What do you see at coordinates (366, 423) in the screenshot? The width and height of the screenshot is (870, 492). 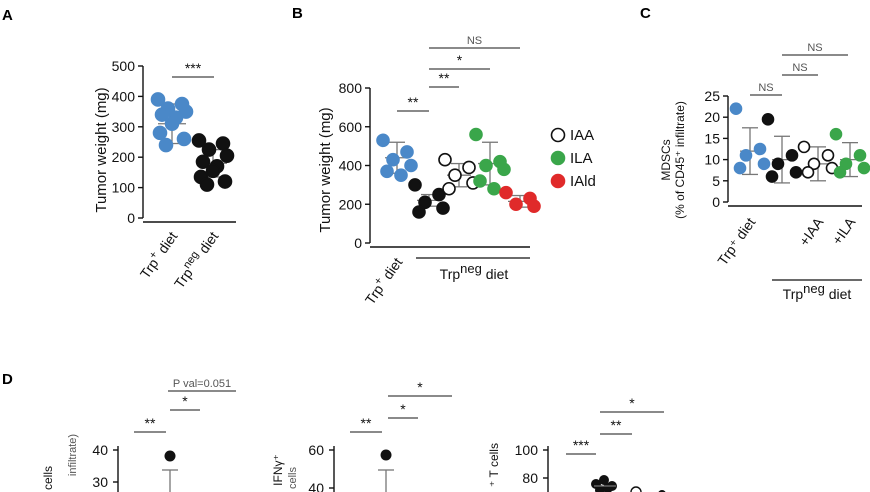 I see `panel-d2-sig-label-0: **` at bounding box center [366, 423].